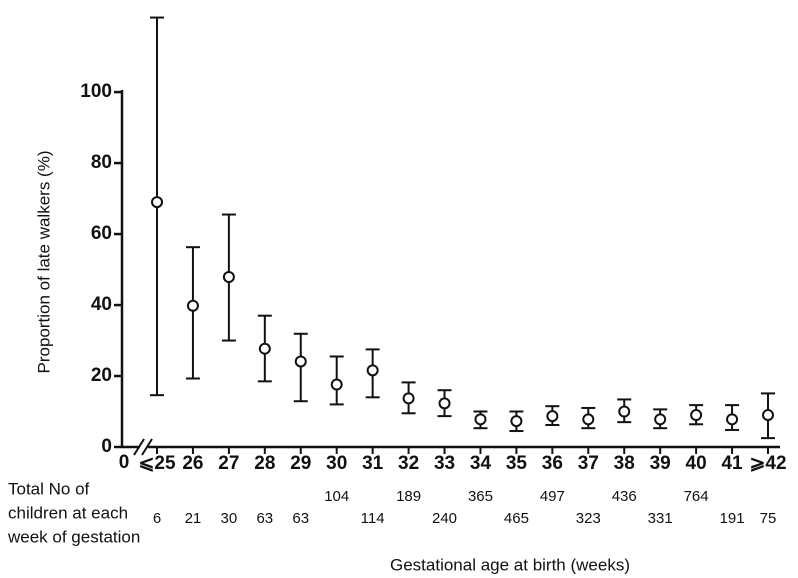  What do you see at coordinates (660, 518) in the screenshot?
I see `count: 331` at bounding box center [660, 518].